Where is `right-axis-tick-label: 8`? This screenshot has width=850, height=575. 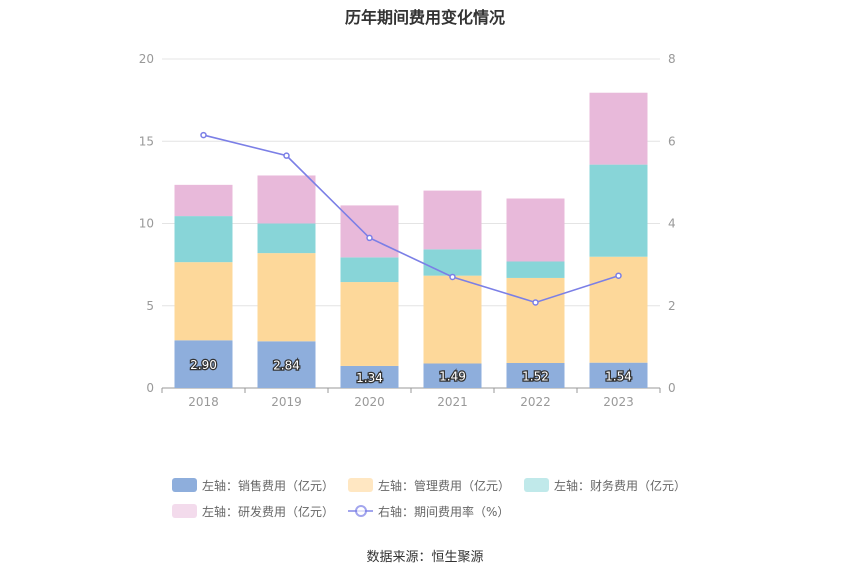
right-axis-tick-label: 8 is located at coordinates (672, 59).